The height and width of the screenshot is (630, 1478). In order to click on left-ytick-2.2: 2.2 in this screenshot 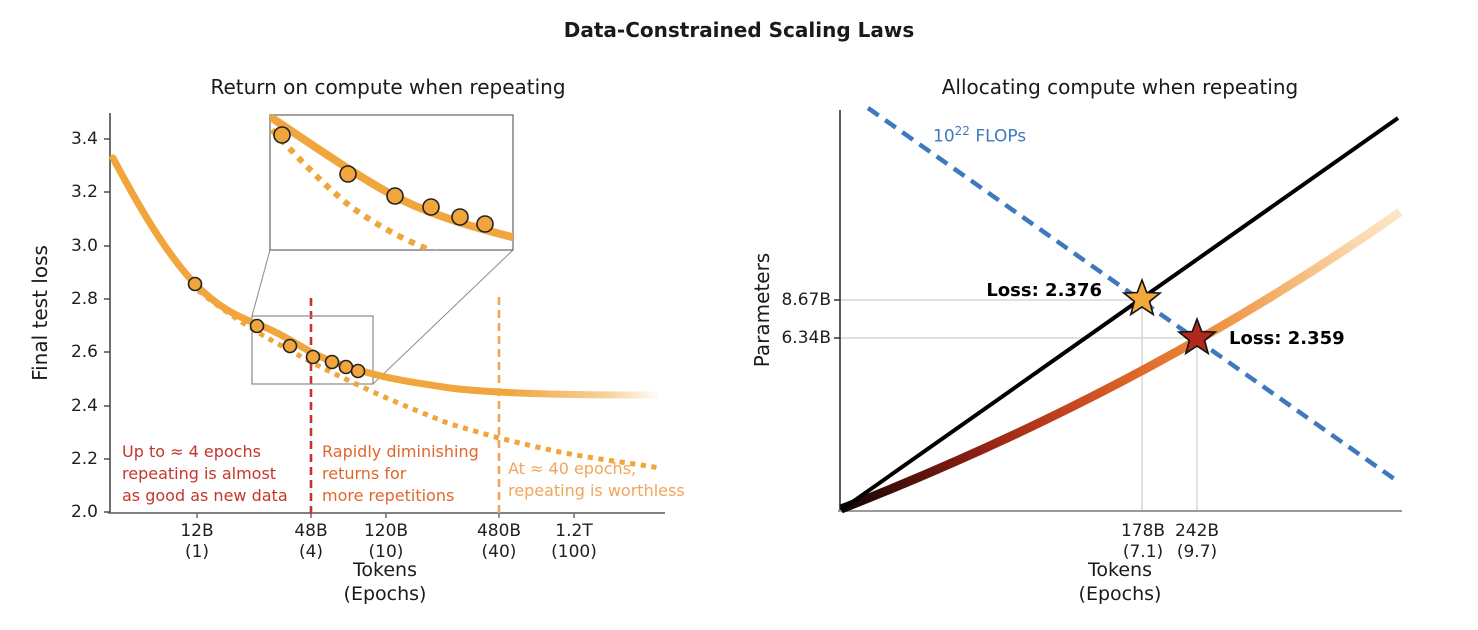, I will do `click(84, 459)`.